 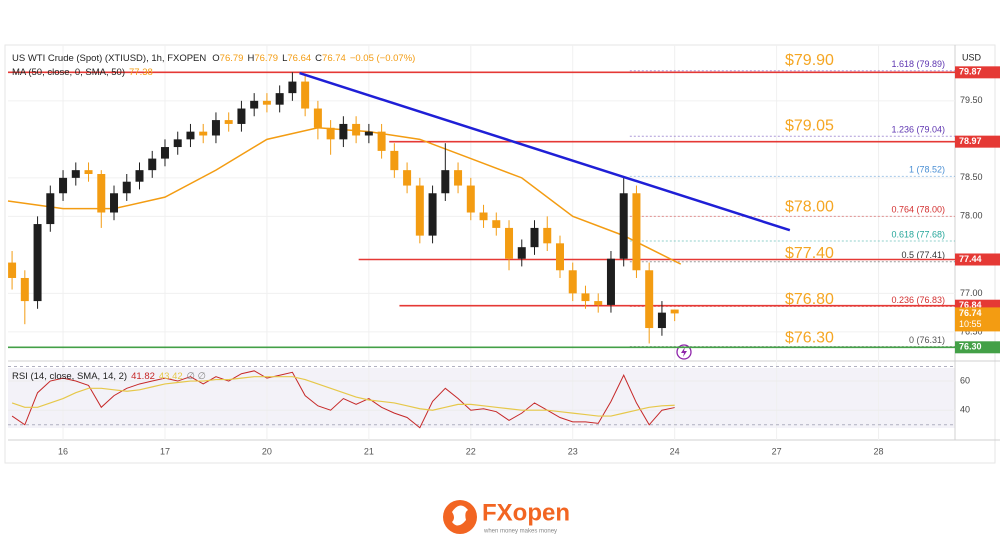 What do you see at coordinates (918, 210) in the screenshot?
I see `fib-label: 0.764 (78.00)` at bounding box center [918, 210].